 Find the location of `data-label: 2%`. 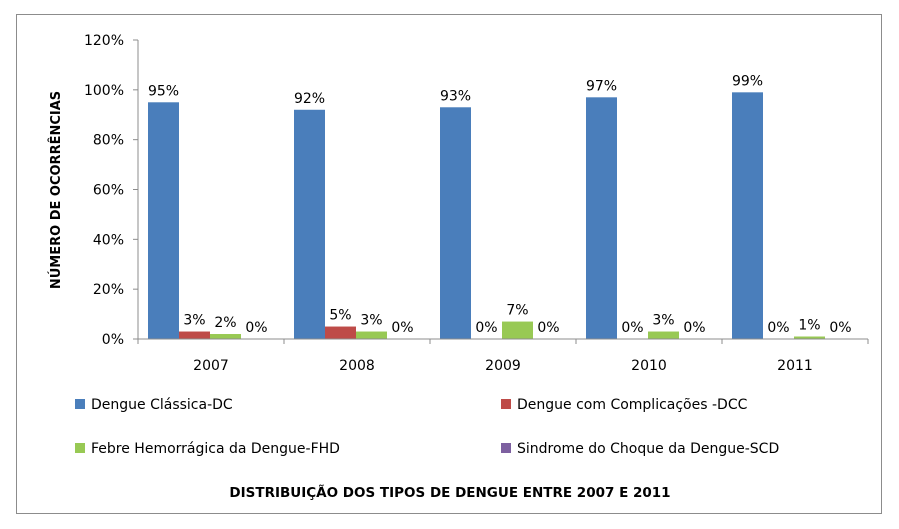

data-label: 2% is located at coordinates (225, 323).